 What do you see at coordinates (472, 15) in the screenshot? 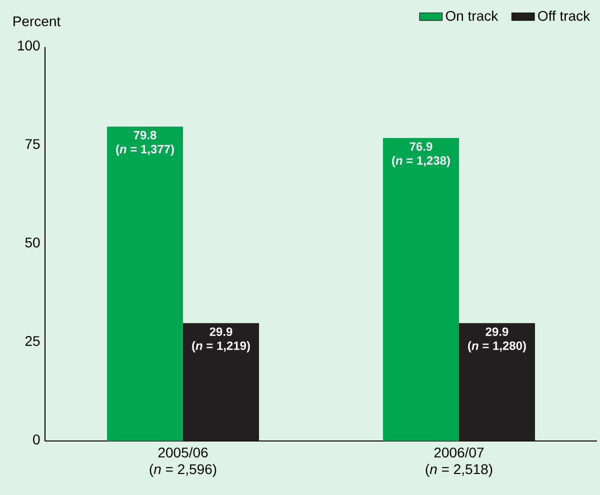
I see `legend-label: On track` at bounding box center [472, 15].